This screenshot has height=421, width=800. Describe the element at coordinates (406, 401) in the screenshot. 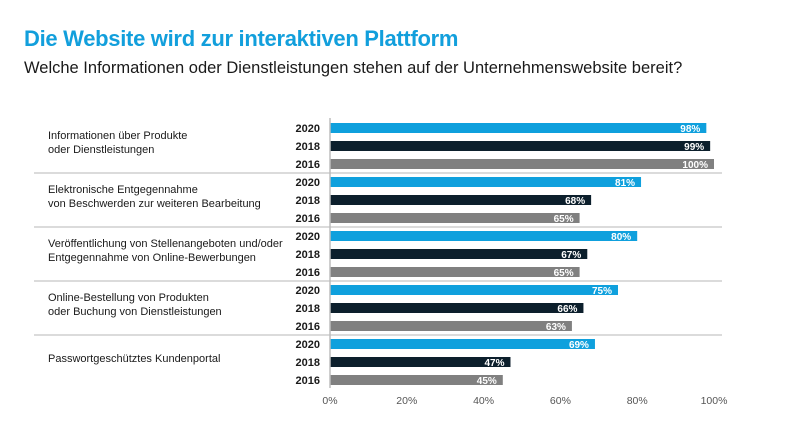

I see `x-tick-label: 20%` at that location.